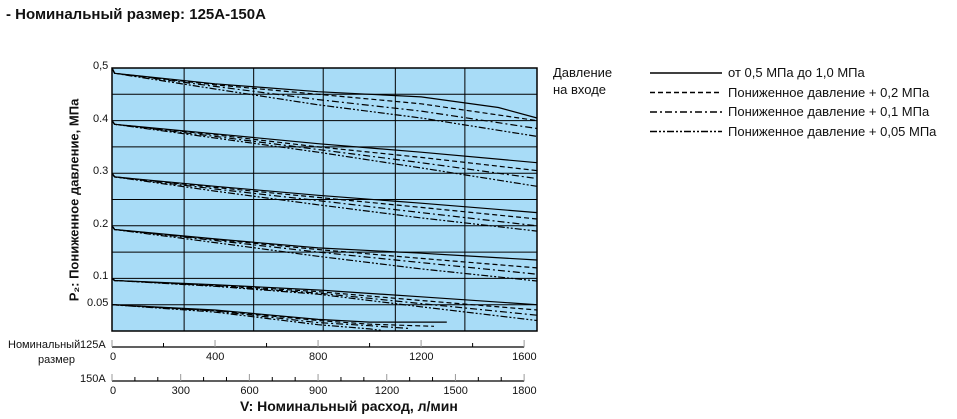  What do you see at coordinates (101, 66) in the screenshot?
I see `y-tick-label: 0,5` at bounding box center [101, 66].